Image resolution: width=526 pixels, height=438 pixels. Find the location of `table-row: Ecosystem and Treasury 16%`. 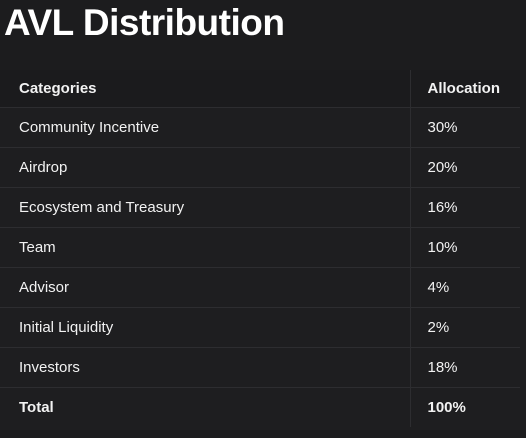

table-row: Ecosystem and Treasury 16% is located at coordinates (260, 207).